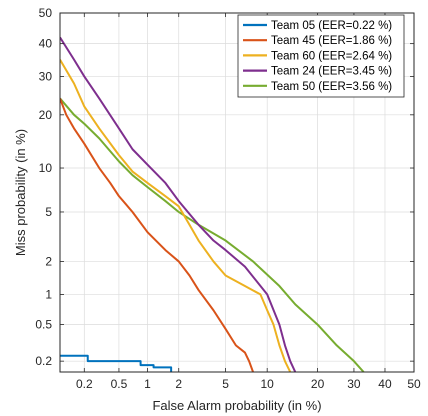 This screenshot has width=428, height=416. I want to click on legend-entry: Team 60 (EER=2.64 %), so click(331, 56).